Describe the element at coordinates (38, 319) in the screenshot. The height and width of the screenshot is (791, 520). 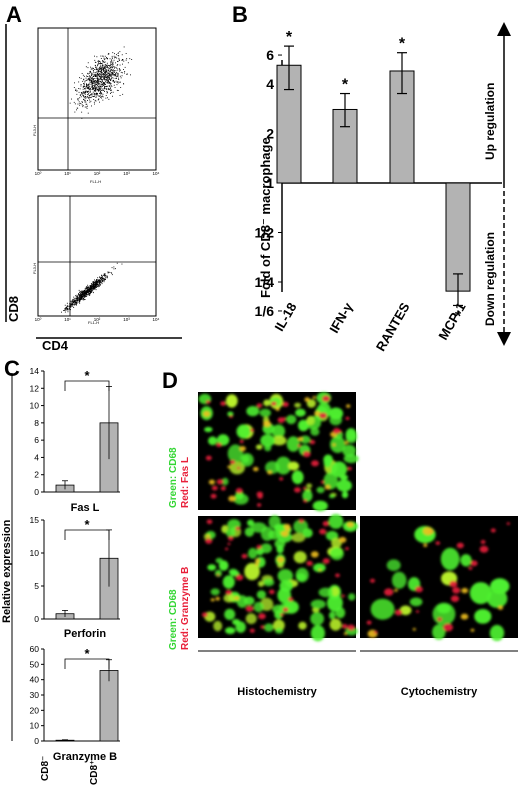
I see `flow-x-tick-label: 10⁰` at that location.